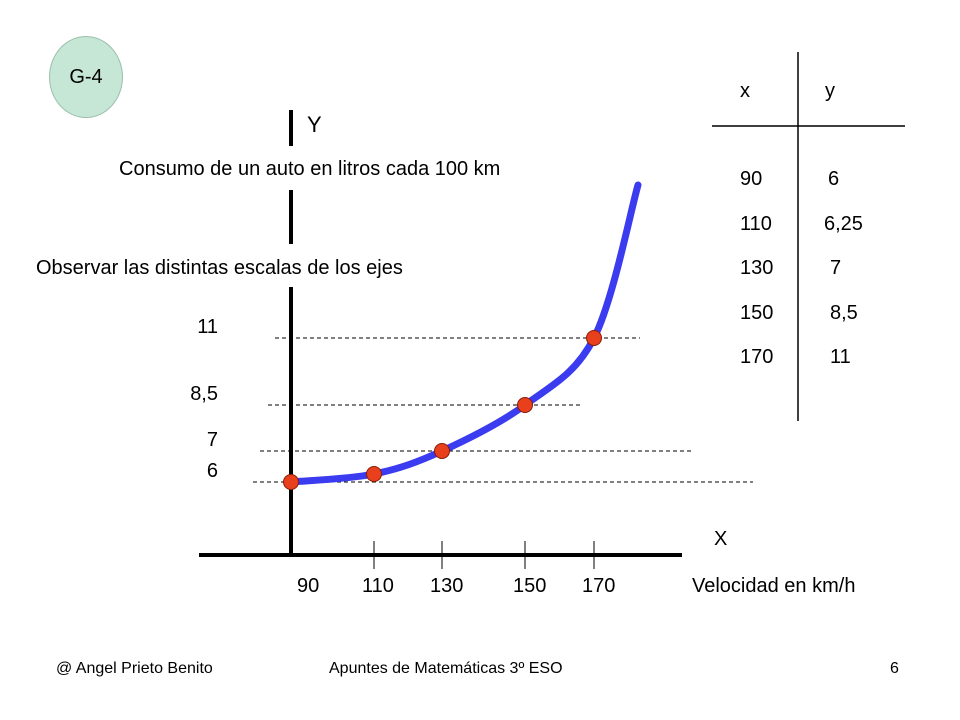 The image size is (960, 720). I want to click on footer-page-number: 6, so click(894, 668).